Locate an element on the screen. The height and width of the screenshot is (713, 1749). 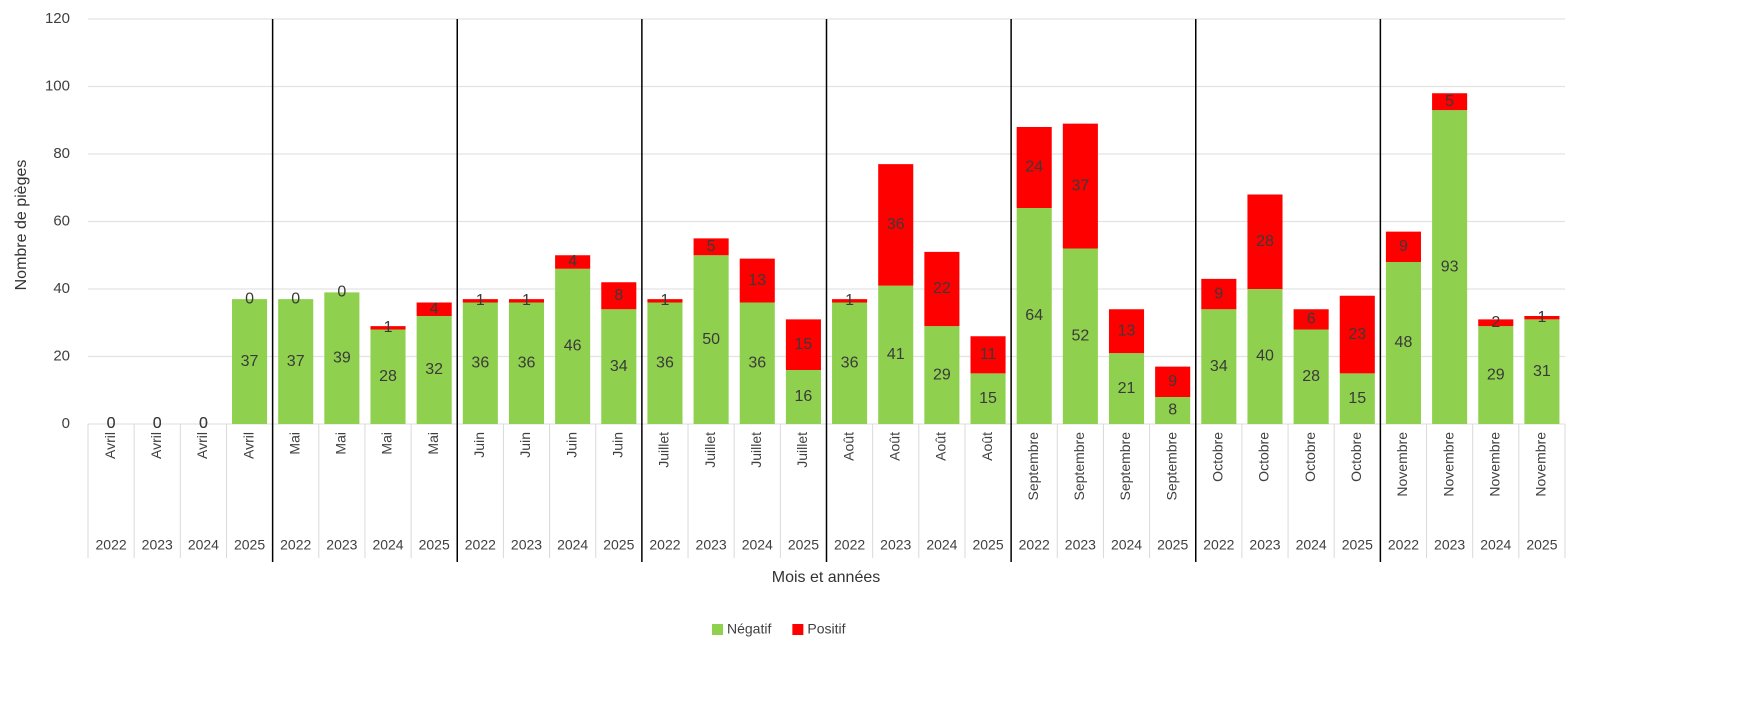
y-tick-label: 40 is located at coordinates (61, 288).